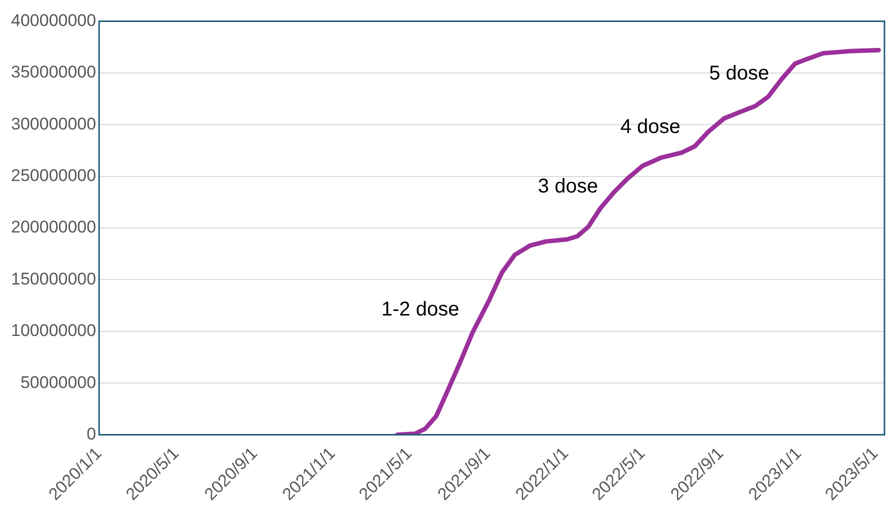 The width and height of the screenshot is (893, 512). I want to click on annotation: 3 dose, so click(568, 187).